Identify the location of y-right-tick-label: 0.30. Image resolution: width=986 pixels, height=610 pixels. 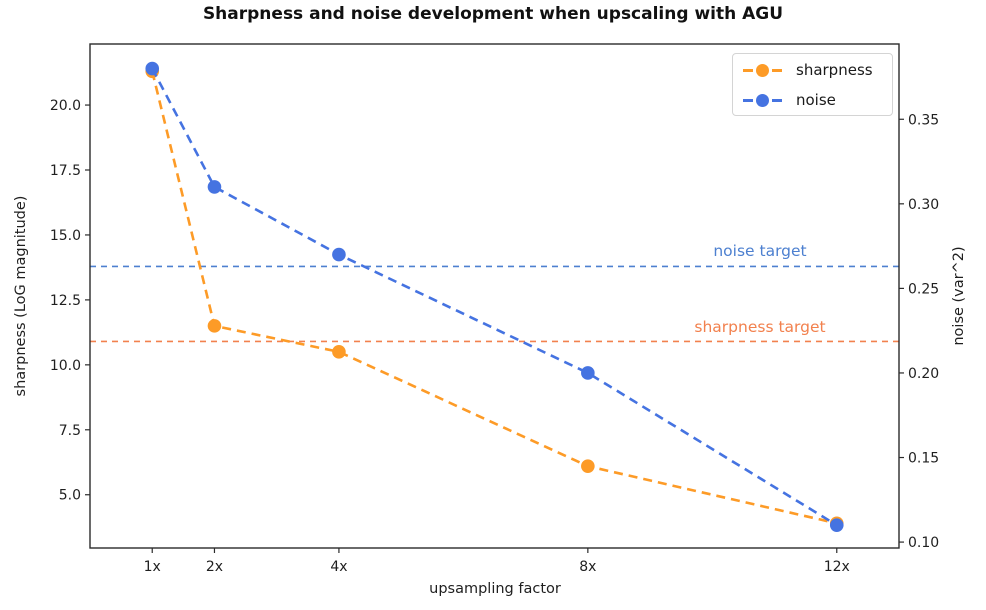
(923, 205).